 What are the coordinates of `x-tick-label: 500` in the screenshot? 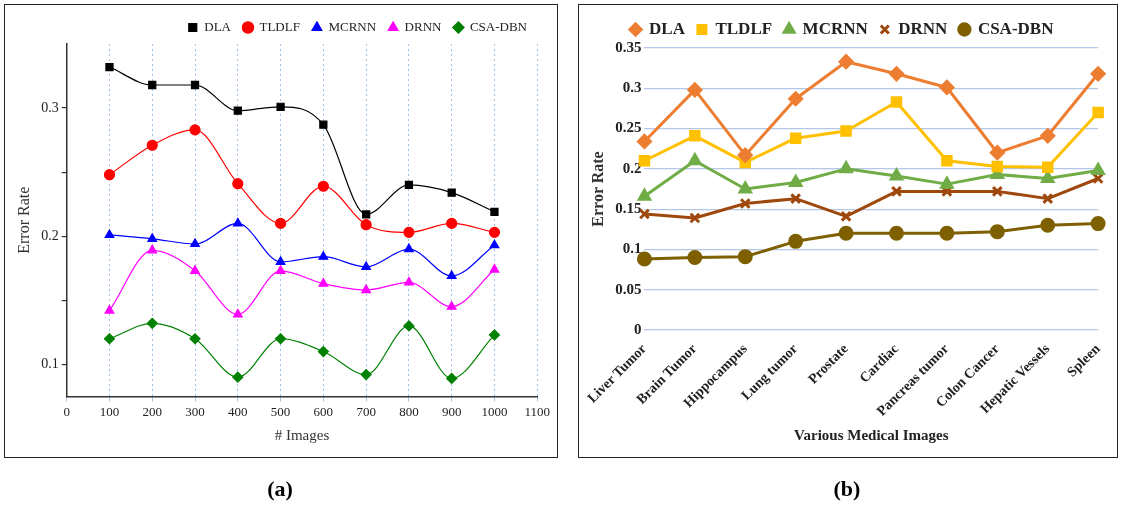 It's located at (280, 411).